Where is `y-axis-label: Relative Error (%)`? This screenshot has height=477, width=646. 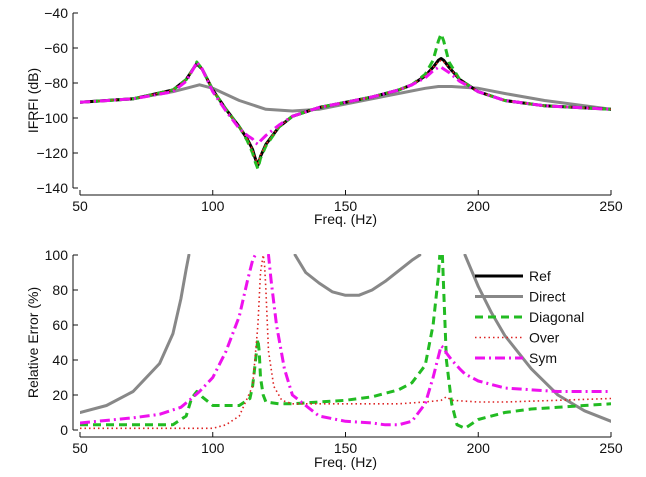 y-axis-label: Relative Error (%) is located at coordinates (33, 342).